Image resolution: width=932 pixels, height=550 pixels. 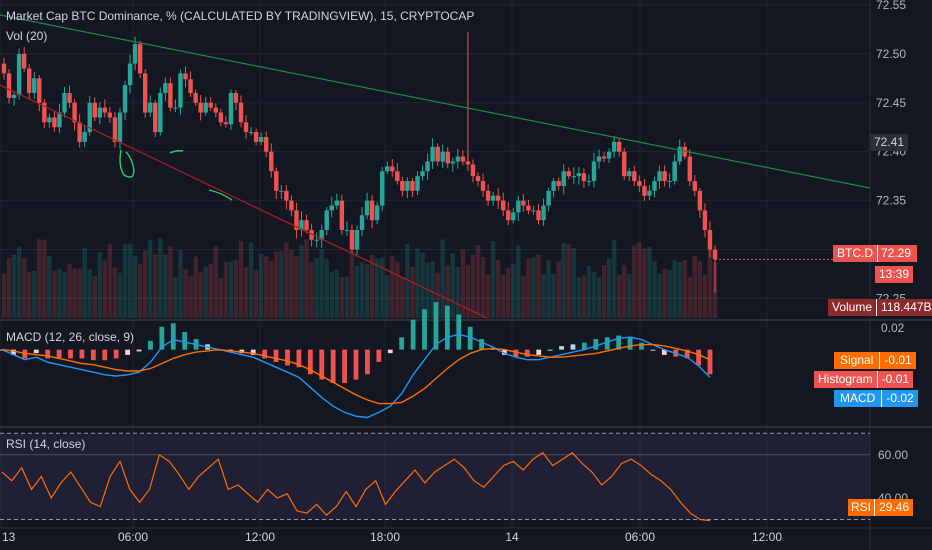 I want to click on rsi-tag-value: 29.46, so click(x=893, y=507).